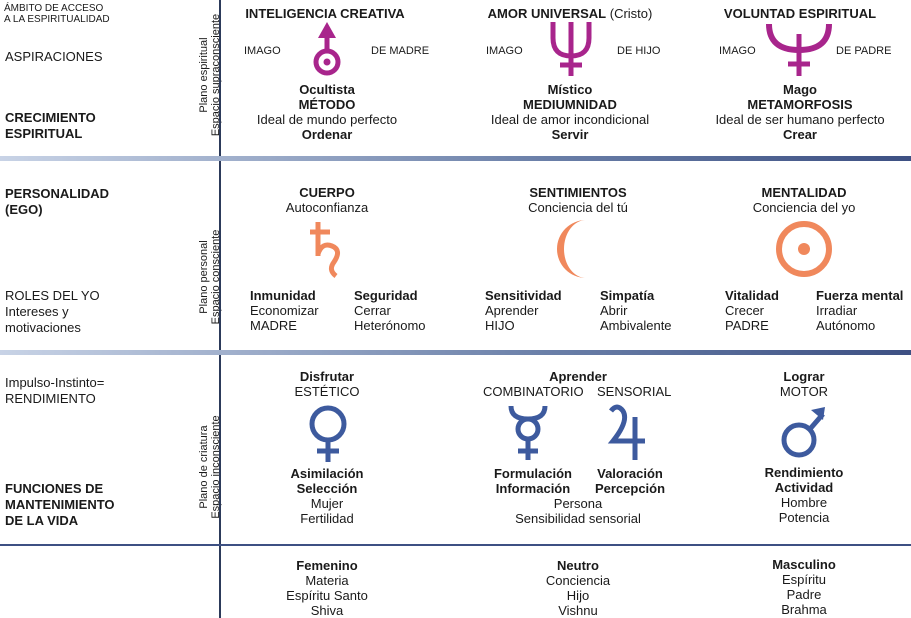  Describe the element at coordinates (804, 495) in the screenshot. I see `creature-col3-text: Rendimiento Actividad Hombre Potencia` at that location.